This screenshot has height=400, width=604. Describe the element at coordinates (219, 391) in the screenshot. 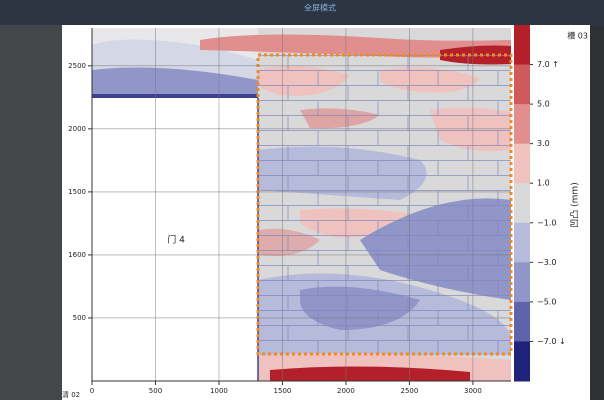

I see `x-tick-label: 1000` at that location.